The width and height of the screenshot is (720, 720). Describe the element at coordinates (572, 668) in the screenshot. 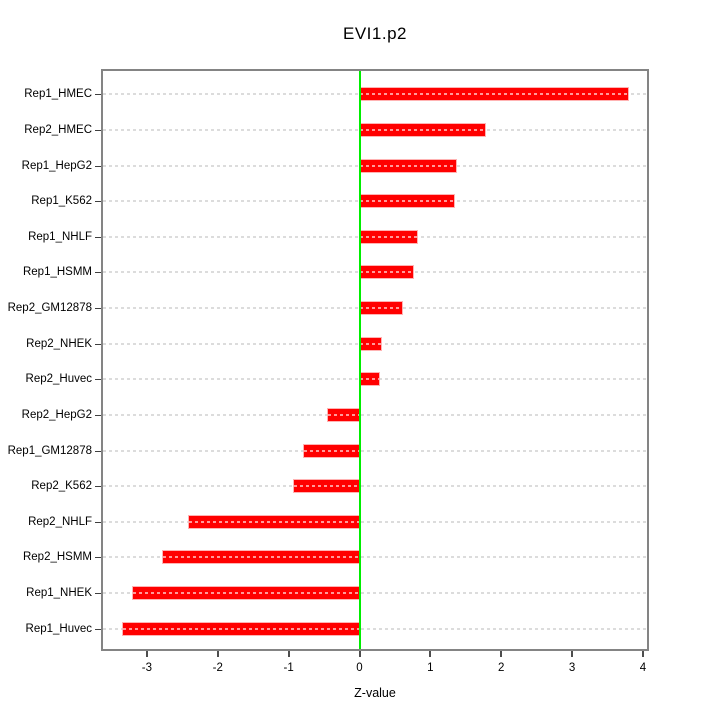

I see `x-tick-label: 3` at that location.